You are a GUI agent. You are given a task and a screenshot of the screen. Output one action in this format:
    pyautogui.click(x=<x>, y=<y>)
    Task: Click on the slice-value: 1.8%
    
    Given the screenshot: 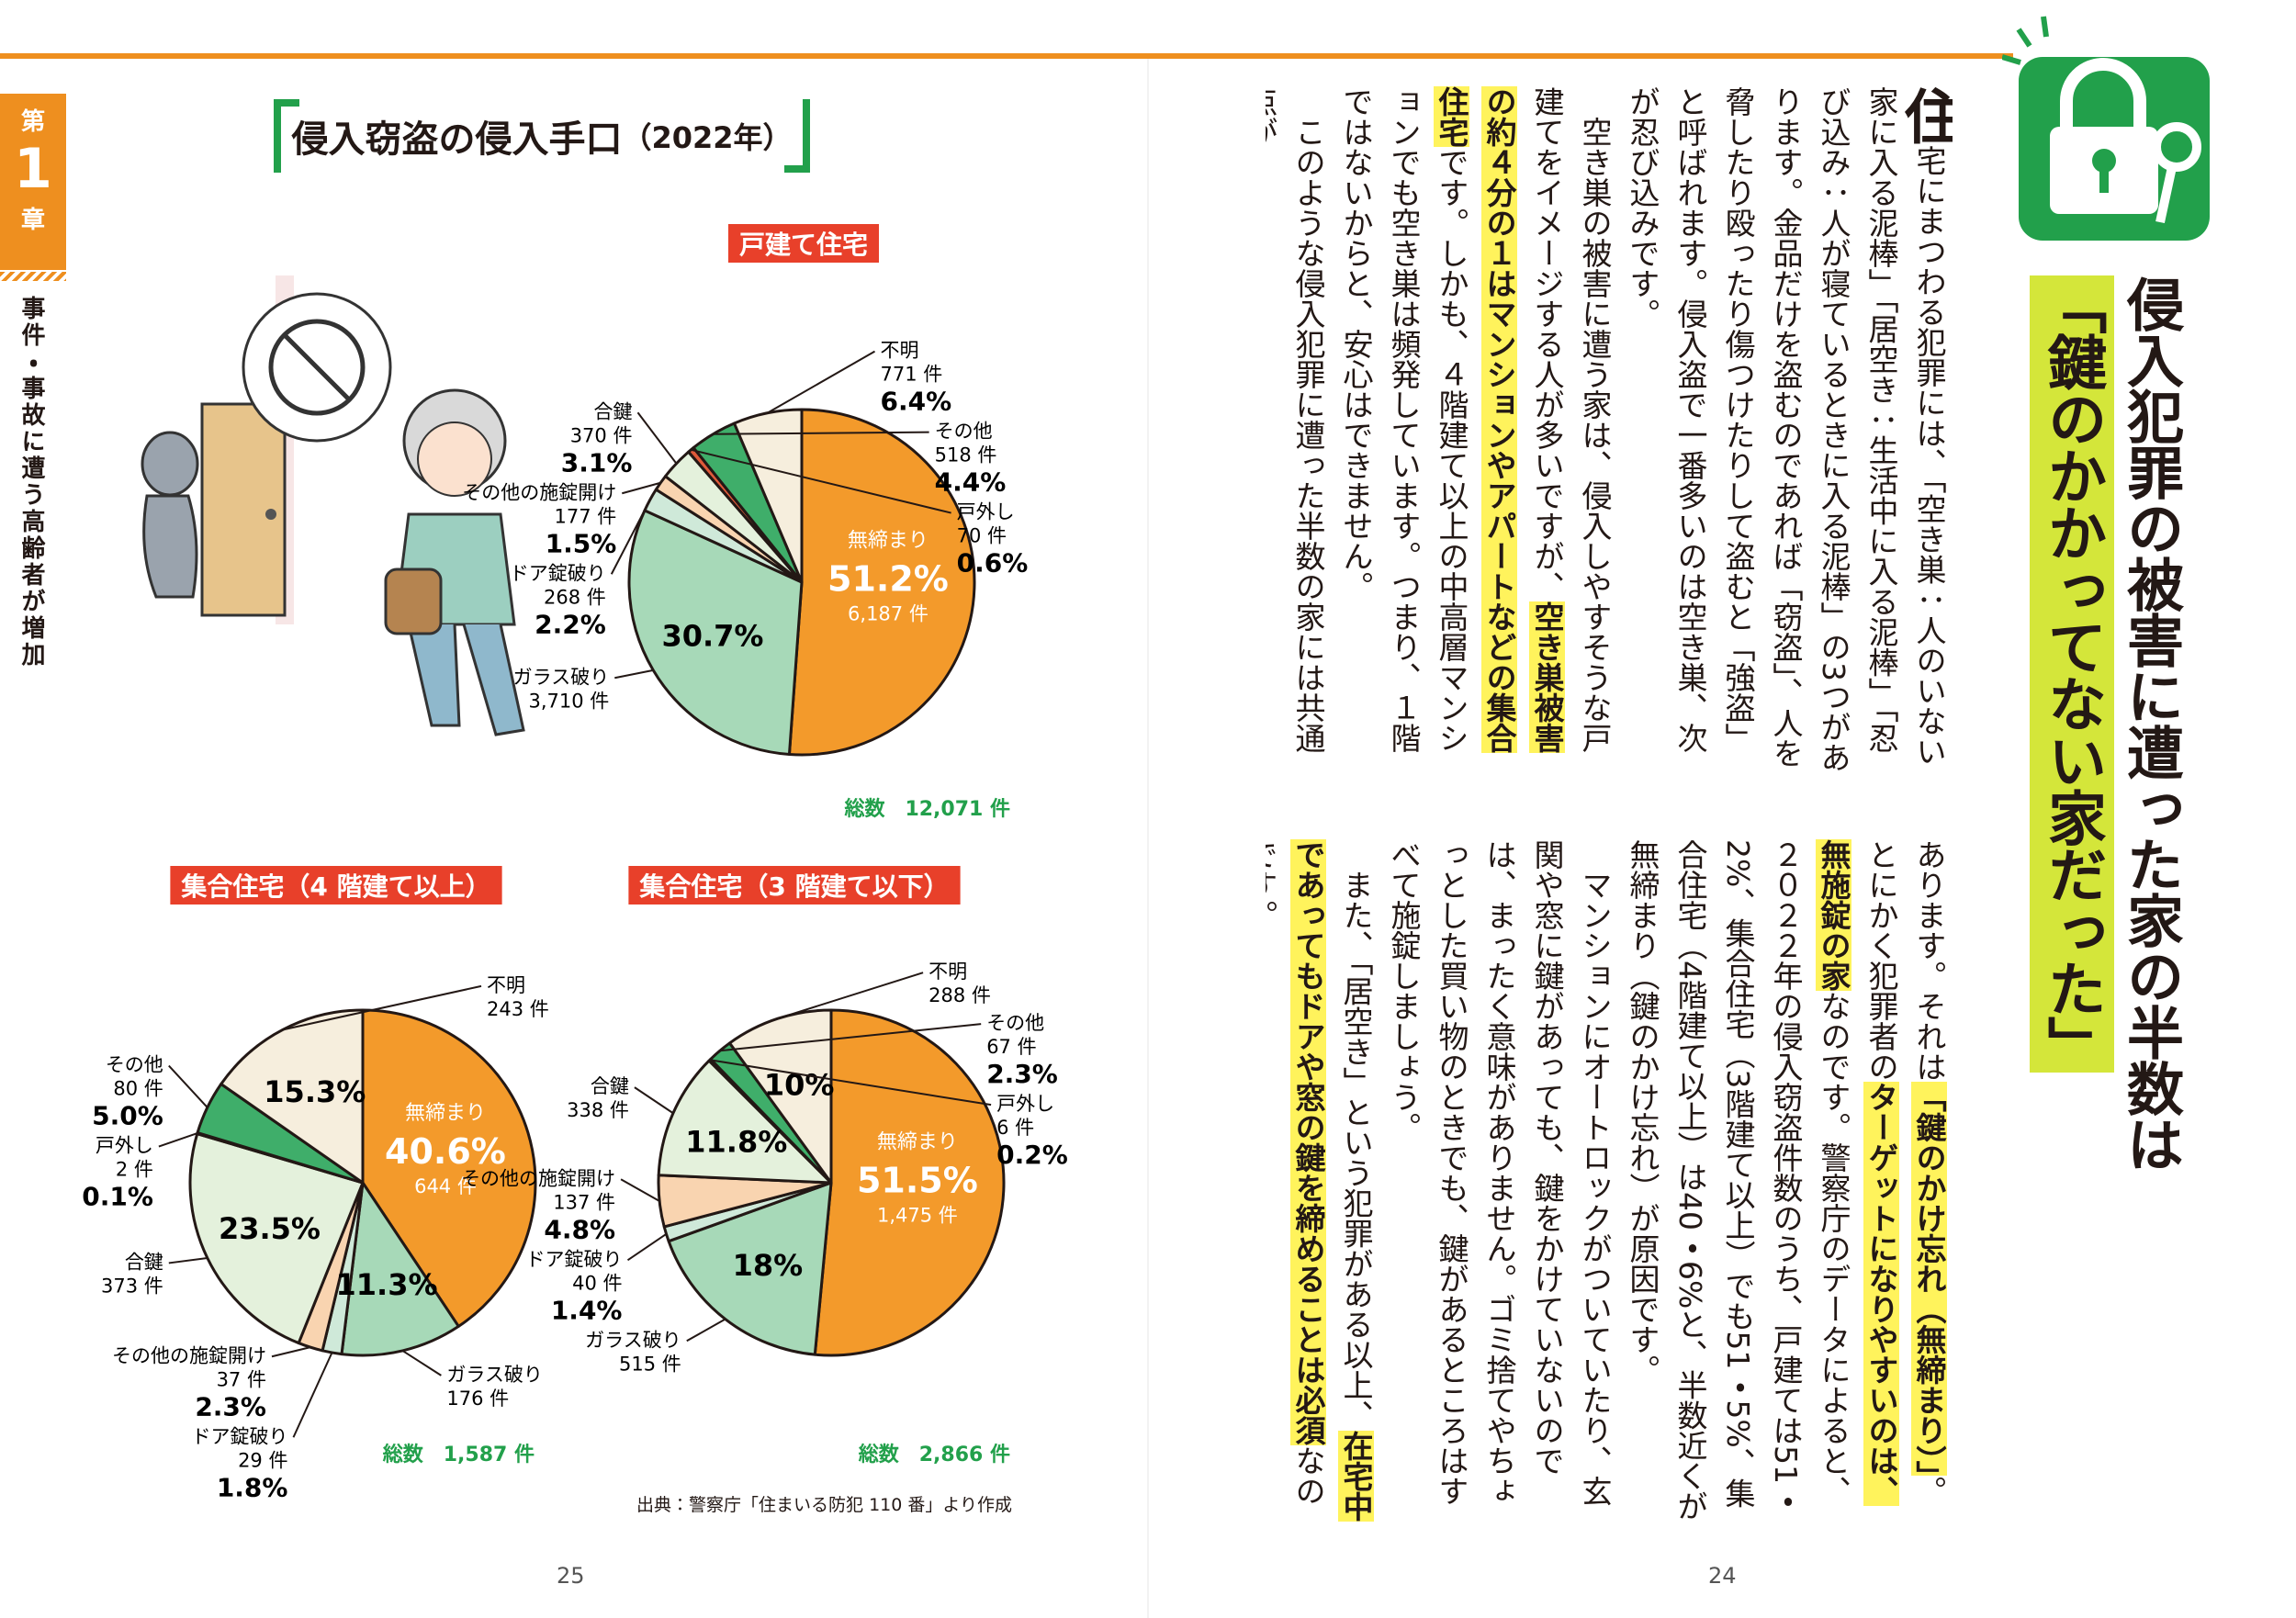 What is the action you would take?
    pyautogui.click(x=252, y=1487)
    